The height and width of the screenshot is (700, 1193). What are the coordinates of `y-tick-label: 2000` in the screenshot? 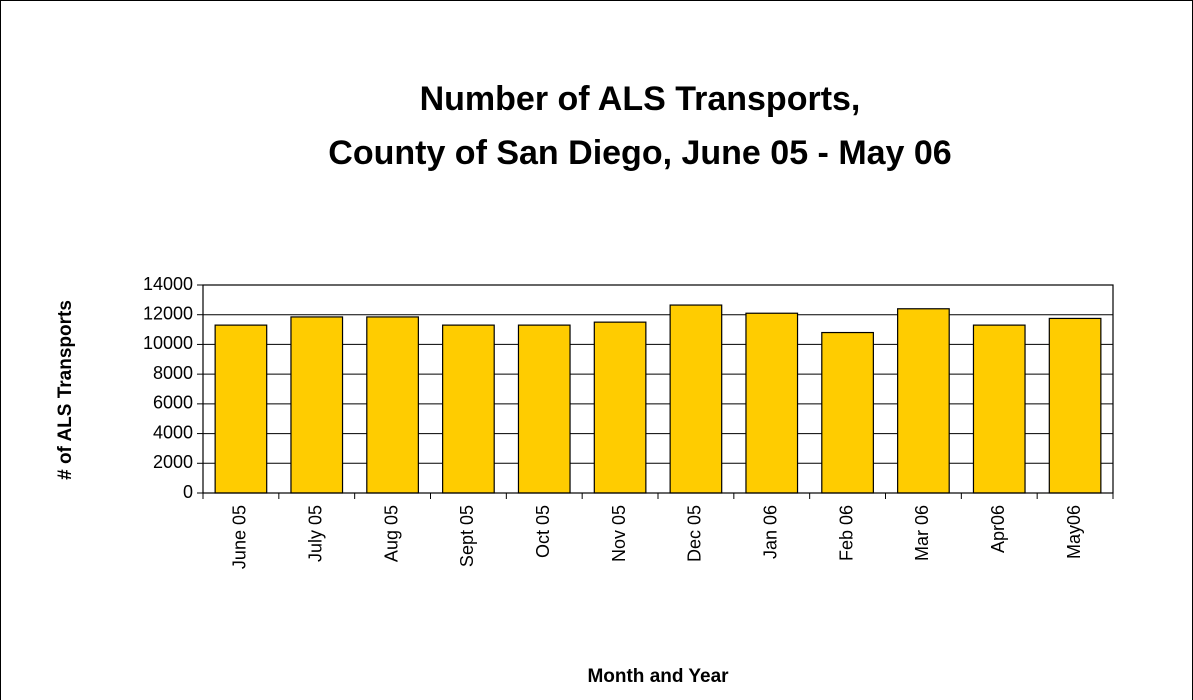 It's located at (173, 462).